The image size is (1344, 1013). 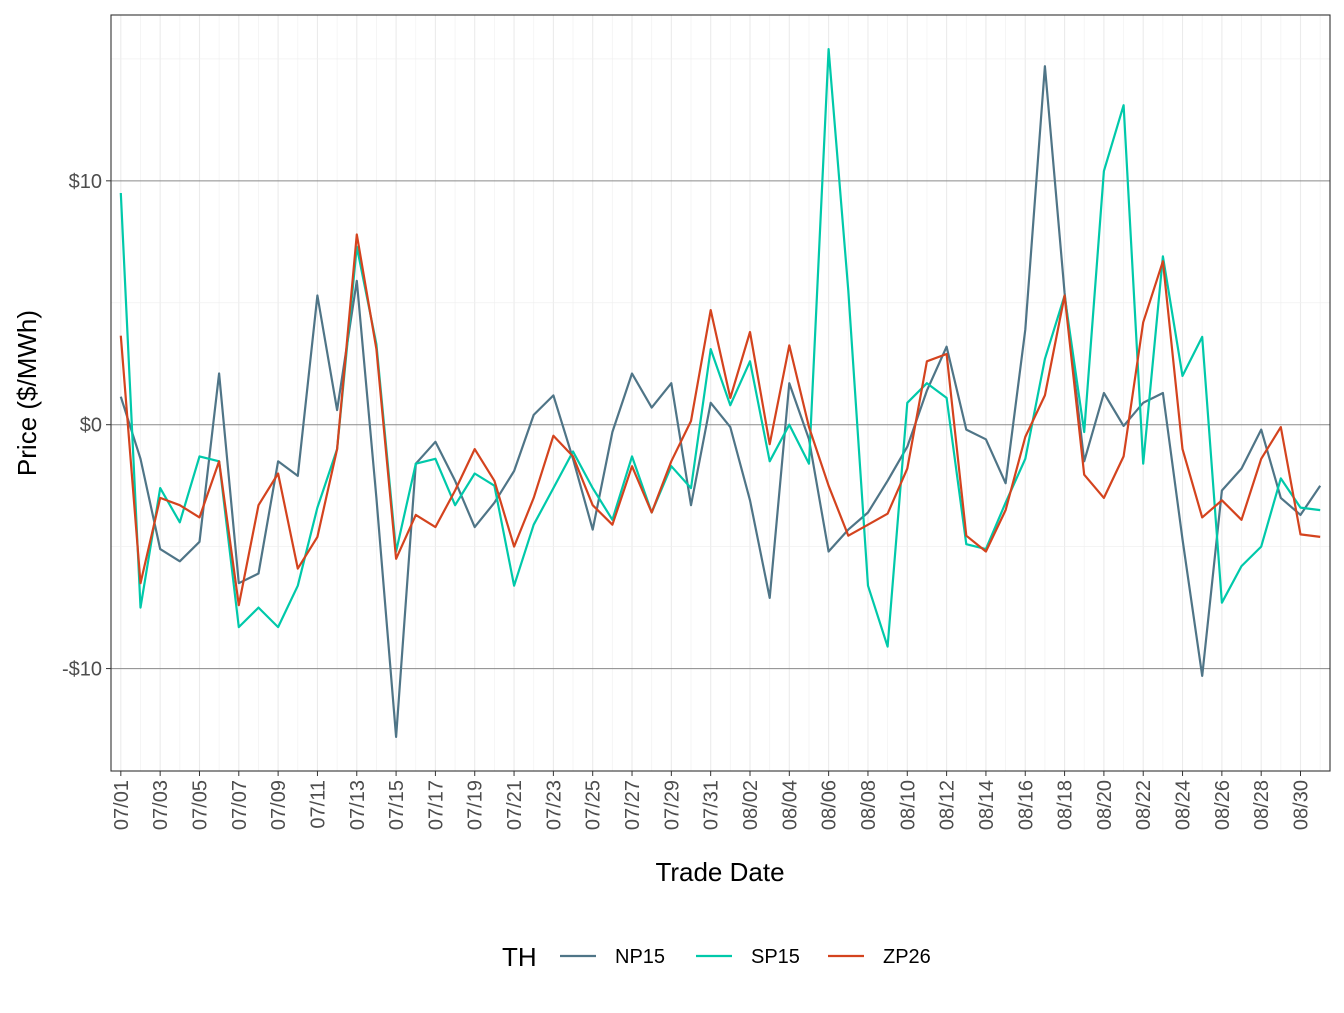 I want to click on y-tick-label: $10, so click(x=85, y=182).